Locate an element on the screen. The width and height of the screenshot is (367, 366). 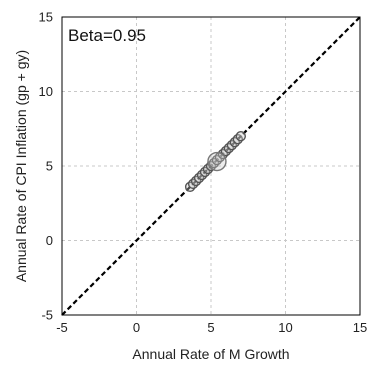
x-axis-title: Annual Rate of M Growth is located at coordinates (210, 354).